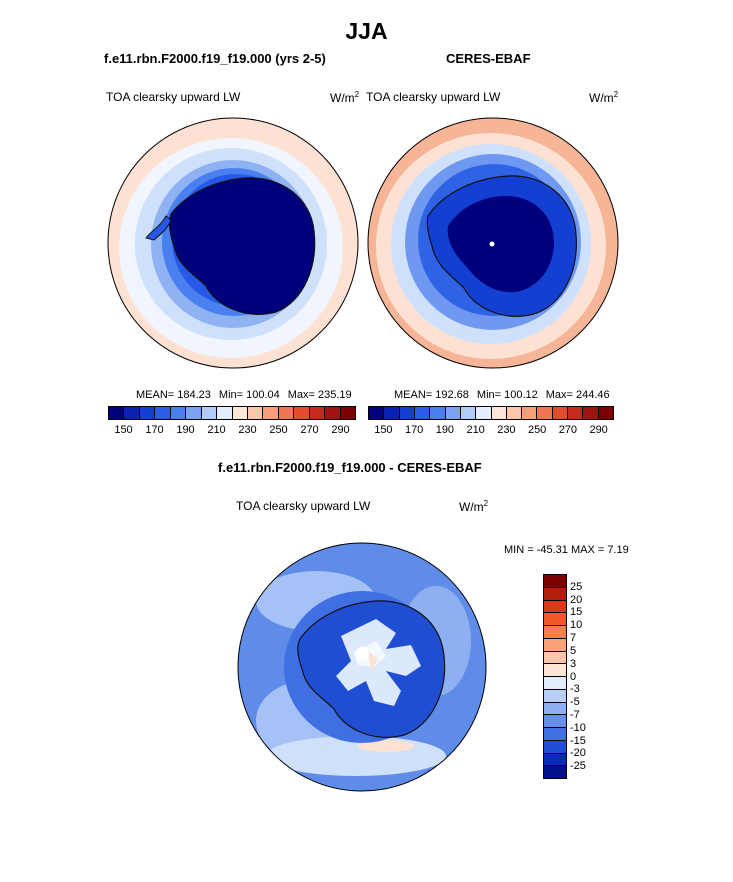 This screenshot has height=882, width=733. Describe the element at coordinates (309, 430) in the screenshot. I see `model-colorbar-tick-label: 270` at that location.